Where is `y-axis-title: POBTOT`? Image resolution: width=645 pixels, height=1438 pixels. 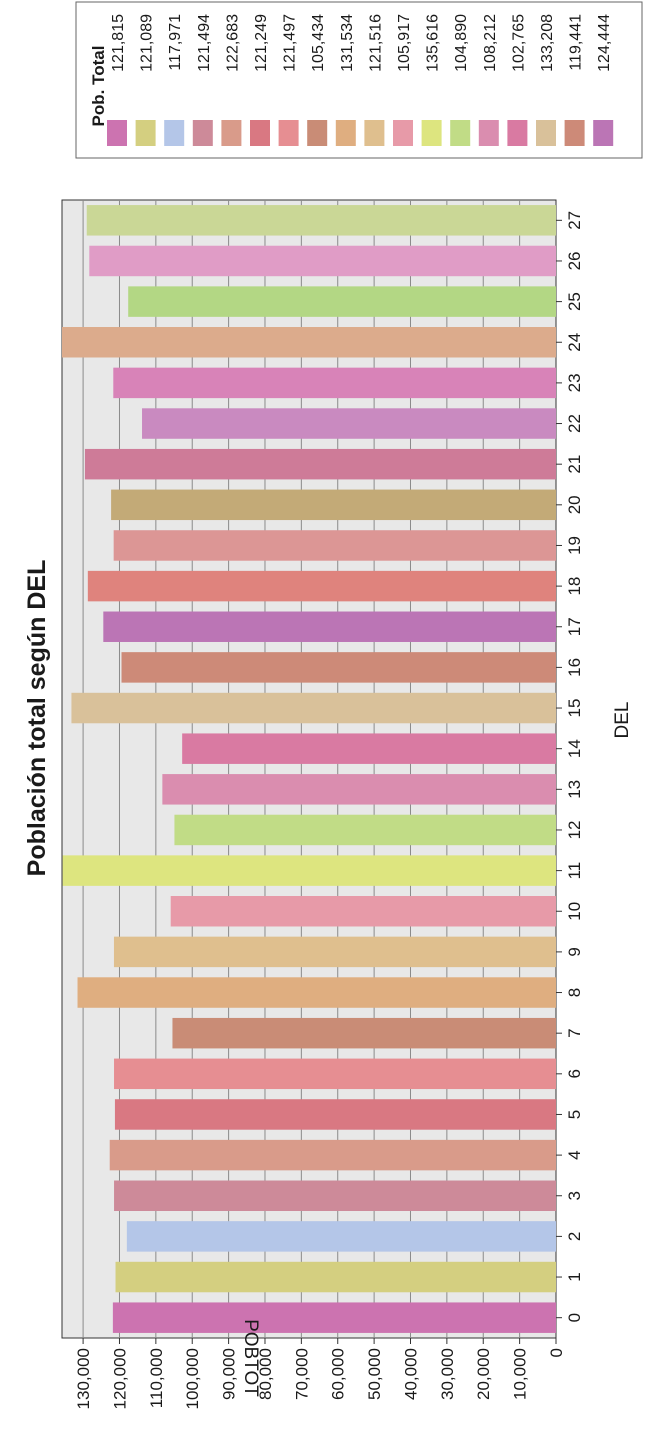 y-axis-title: POBTOT is located at coordinates (250, 1358).